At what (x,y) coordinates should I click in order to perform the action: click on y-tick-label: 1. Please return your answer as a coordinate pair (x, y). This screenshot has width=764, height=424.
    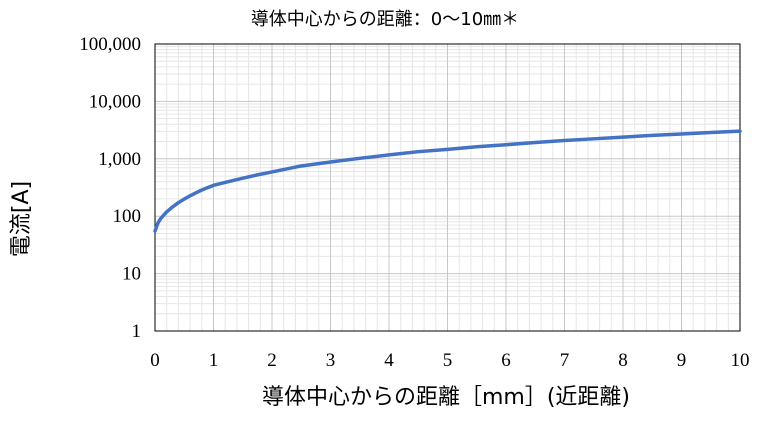
    Looking at the image, I should click on (137, 331).